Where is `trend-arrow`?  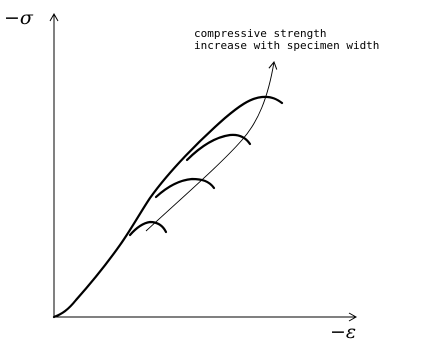
trend-arrow is located at coordinates (211, 146).